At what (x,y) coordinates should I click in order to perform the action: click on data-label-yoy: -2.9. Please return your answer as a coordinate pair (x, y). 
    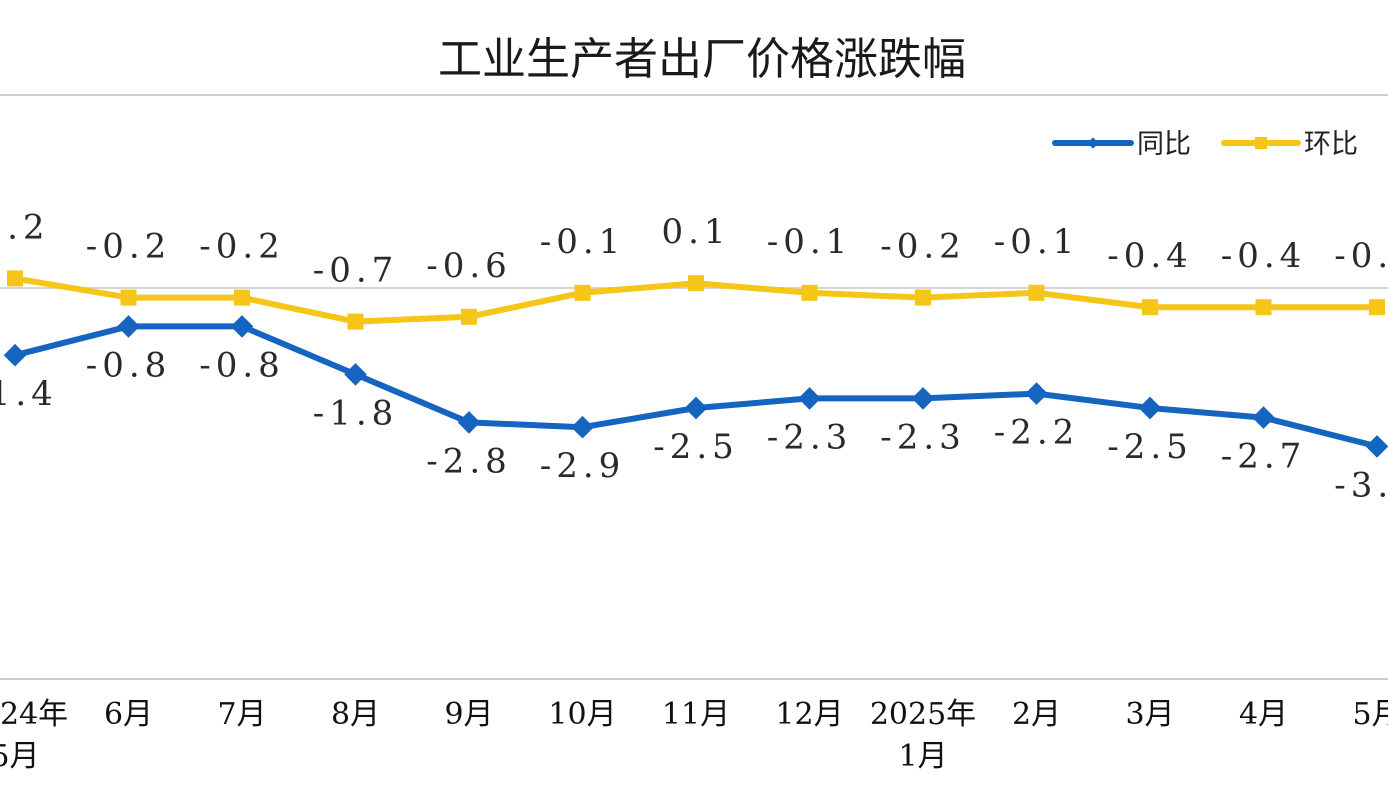
    Looking at the image, I should click on (583, 466).